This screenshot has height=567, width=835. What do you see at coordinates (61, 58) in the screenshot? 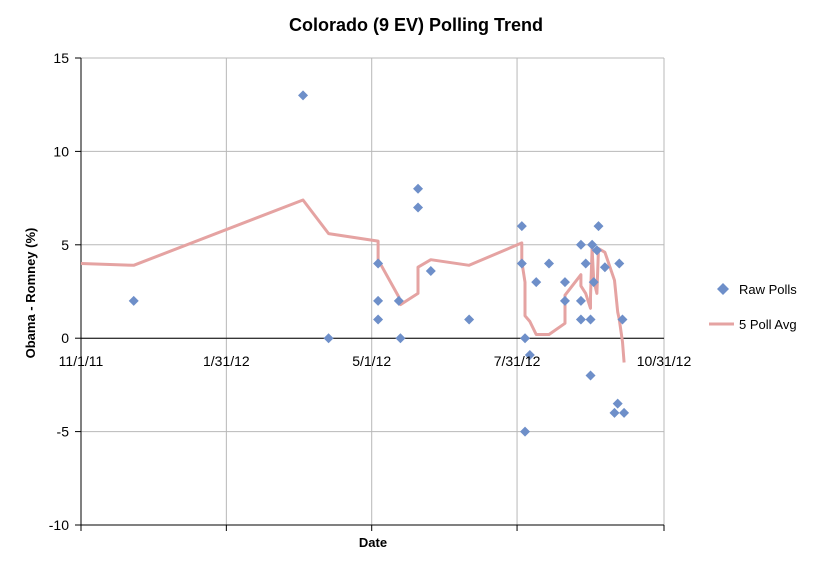
I see `y-tick-label: 15` at bounding box center [61, 58].